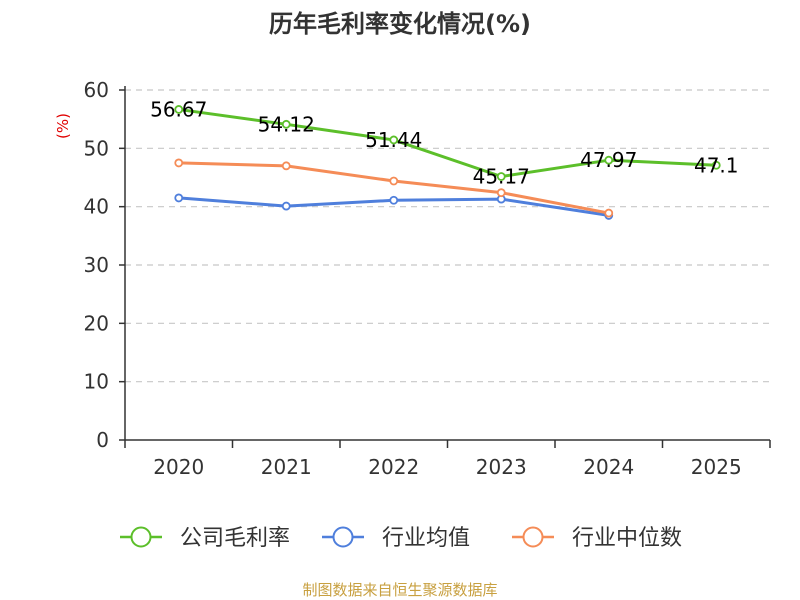  What do you see at coordinates (96, 323) in the screenshot?
I see `y-tick-label: 20` at bounding box center [96, 323].